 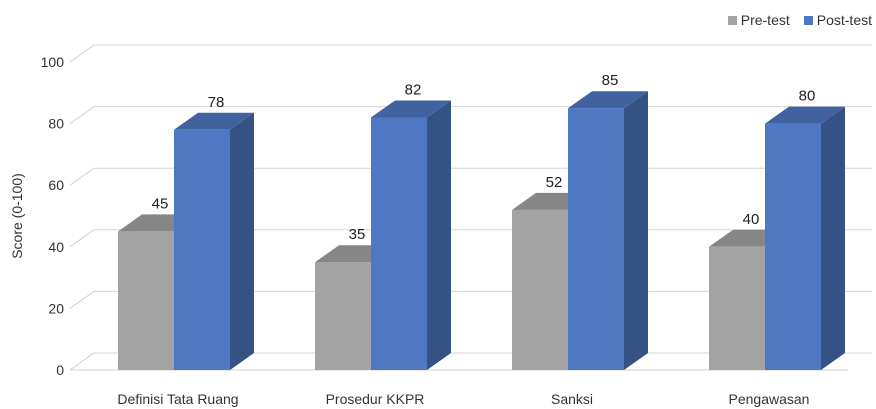 What do you see at coordinates (610, 80) in the screenshot?
I see `data-label-post-test-2: 85` at bounding box center [610, 80].